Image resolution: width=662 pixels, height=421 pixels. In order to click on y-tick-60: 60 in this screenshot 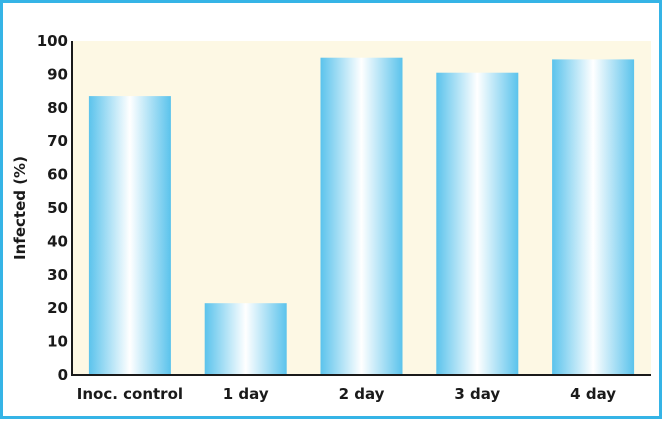, I will do `click(57, 175)`.